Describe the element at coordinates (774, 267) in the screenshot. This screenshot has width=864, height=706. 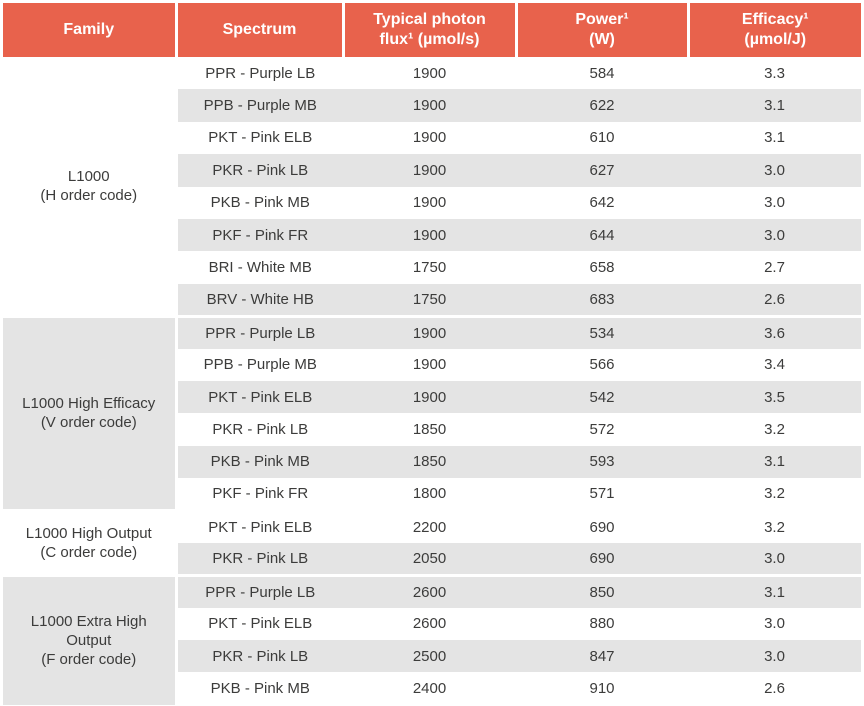
I see `efficacy-cell: 2.7` at that location.